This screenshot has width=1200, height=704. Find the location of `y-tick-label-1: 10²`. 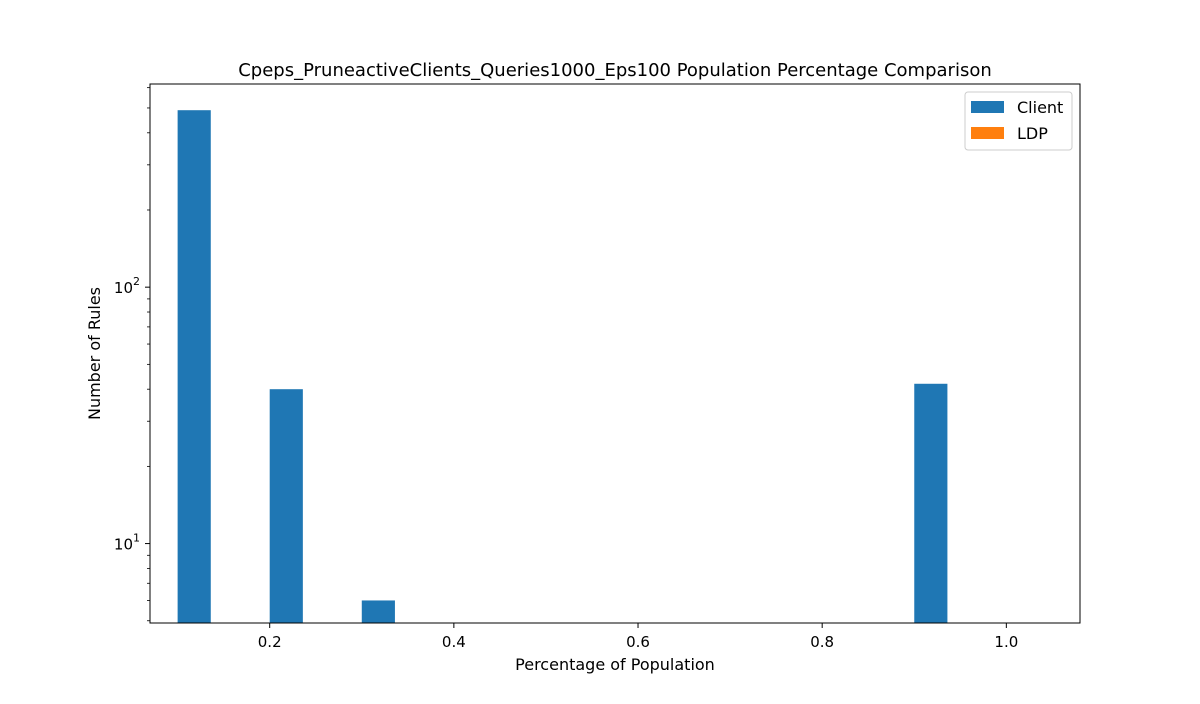

y-tick-label-1: 10² is located at coordinates (127, 286).